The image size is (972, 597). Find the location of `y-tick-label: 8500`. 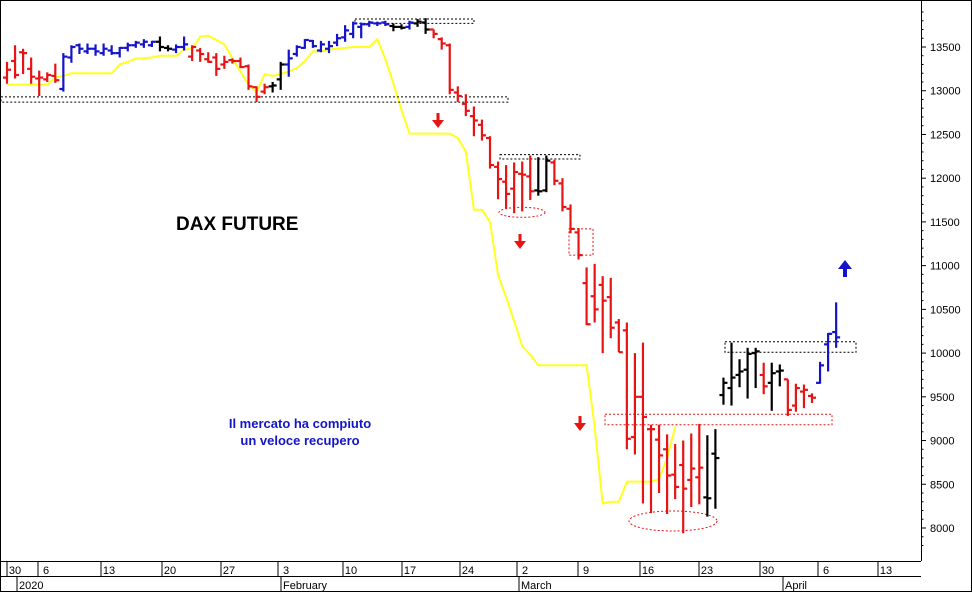

y-tick-label: 8500 is located at coordinates (942, 485).